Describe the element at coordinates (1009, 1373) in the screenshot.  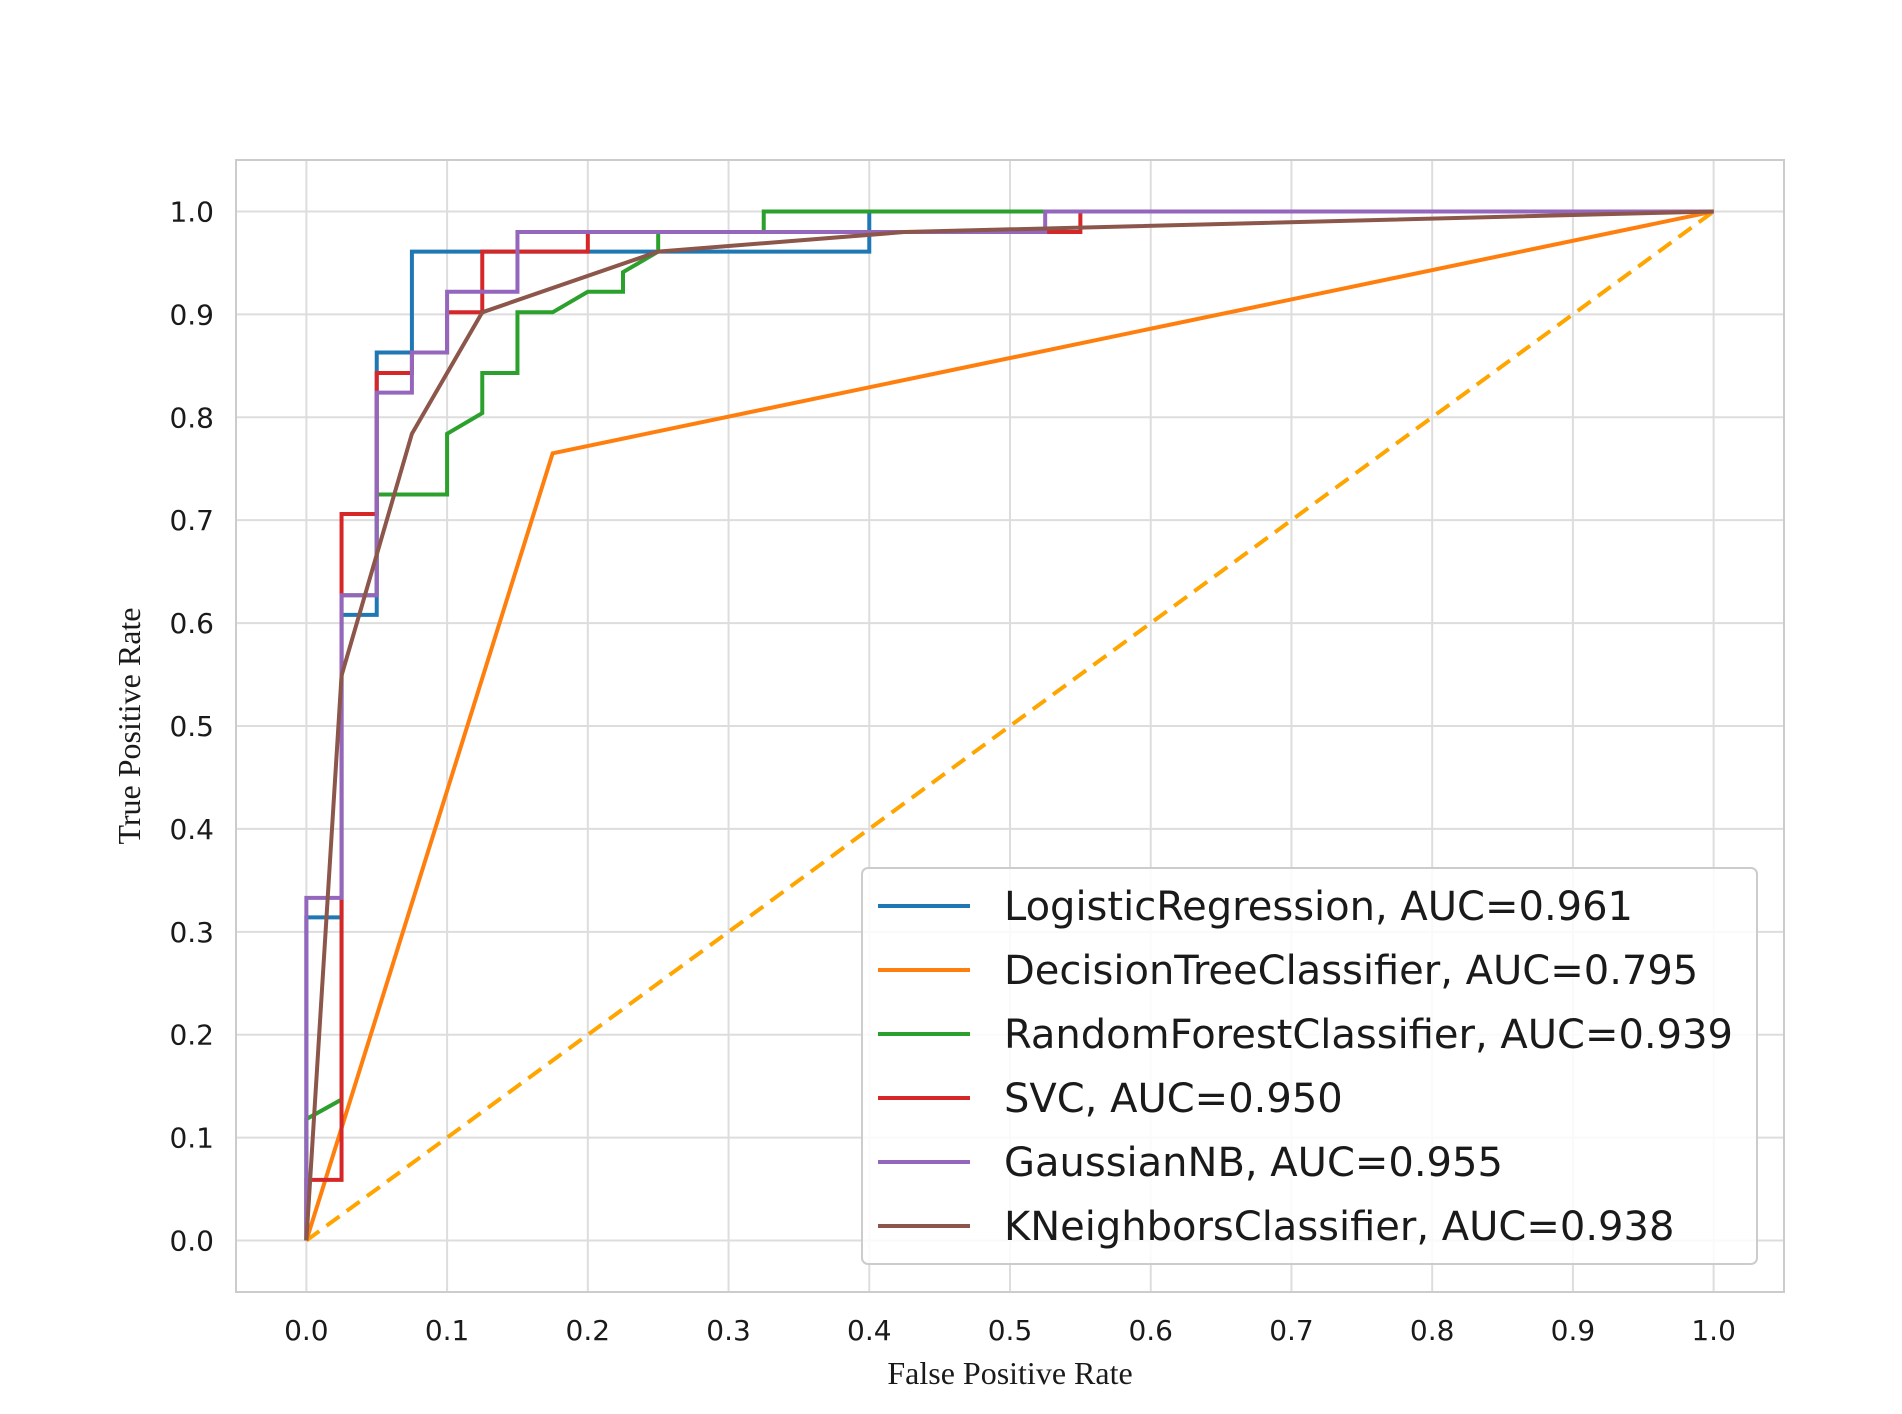
I see `x-axis-label: False Positive Rate` at that location.